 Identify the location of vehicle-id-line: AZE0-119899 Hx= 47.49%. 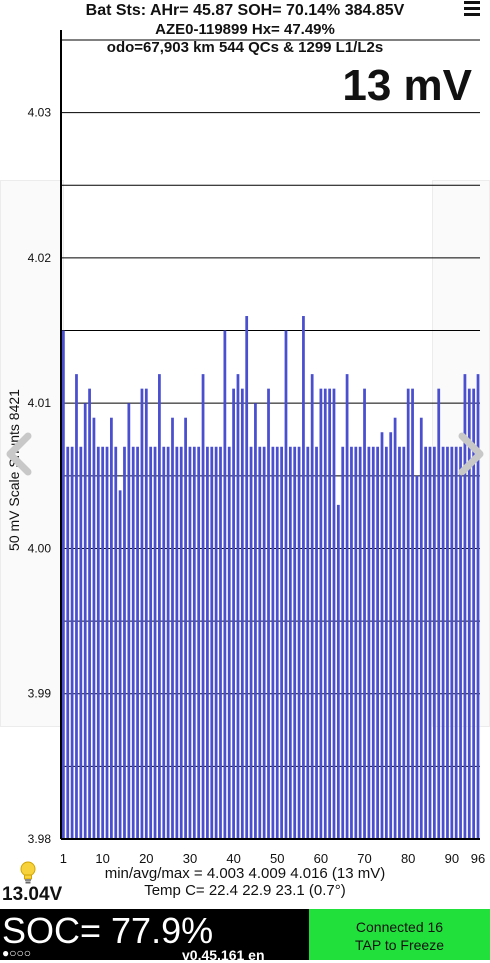
(245, 29).